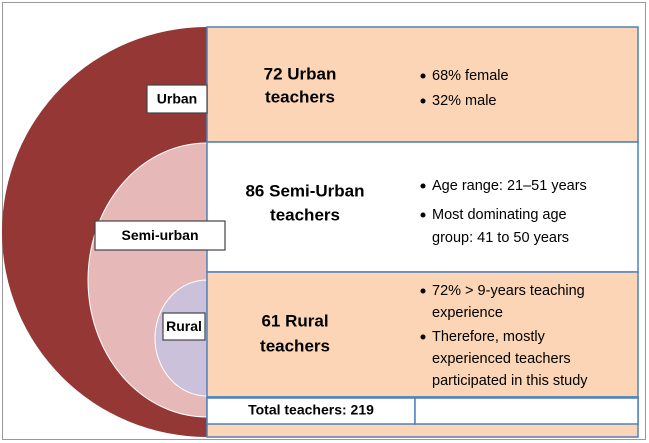 This screenshot has height=443, width=649. I want to click on bullet-text: group: 41 to 50 years, so click(500, 238).